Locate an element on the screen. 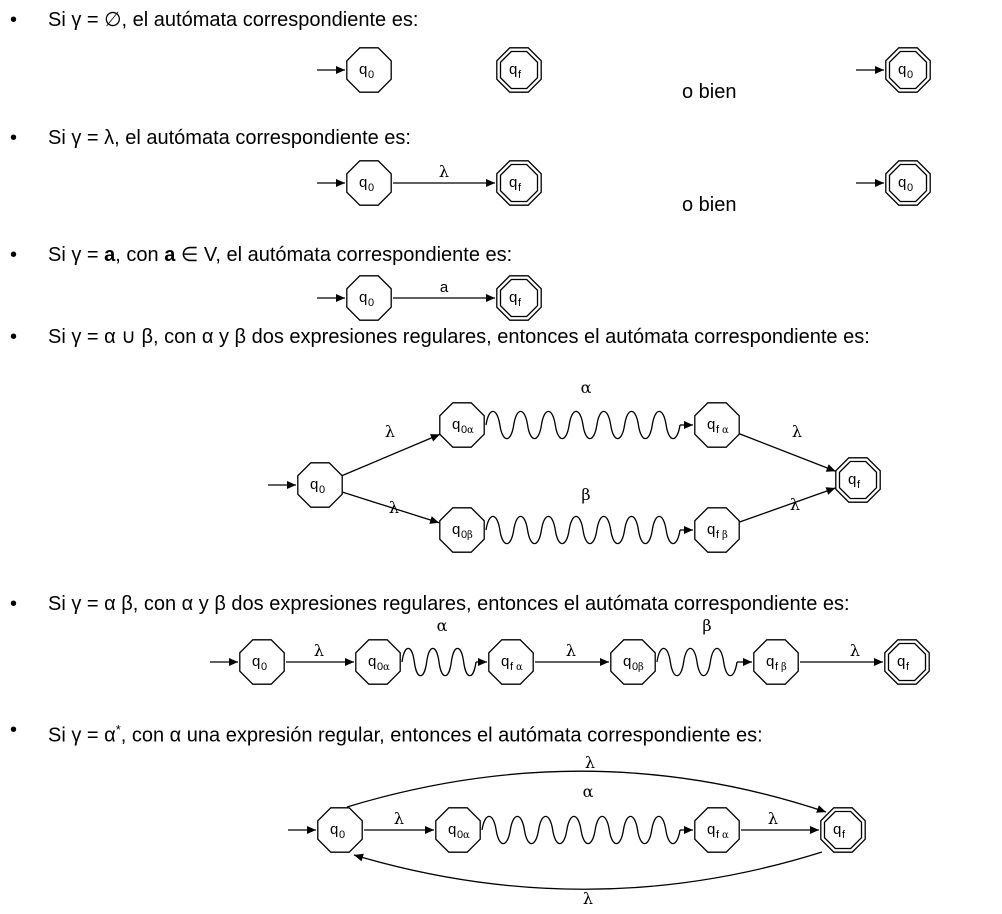  text-fragment: , con is located at coordinates (140, 255).